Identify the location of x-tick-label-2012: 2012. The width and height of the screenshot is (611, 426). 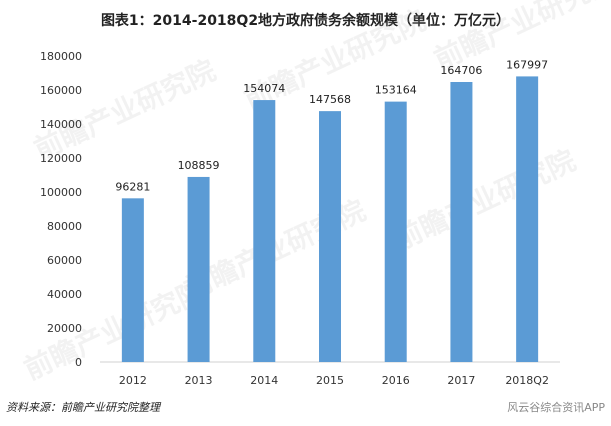
(133, 380).